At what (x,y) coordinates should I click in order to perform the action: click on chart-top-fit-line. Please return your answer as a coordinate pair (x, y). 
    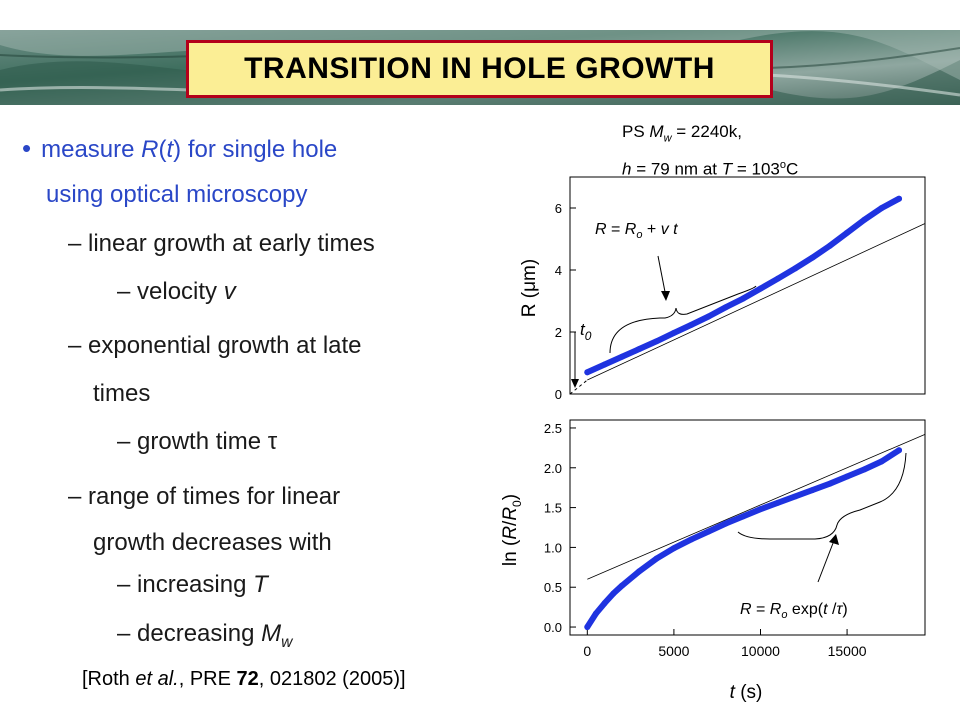
    Looking at the image, I should click on (756, 302).